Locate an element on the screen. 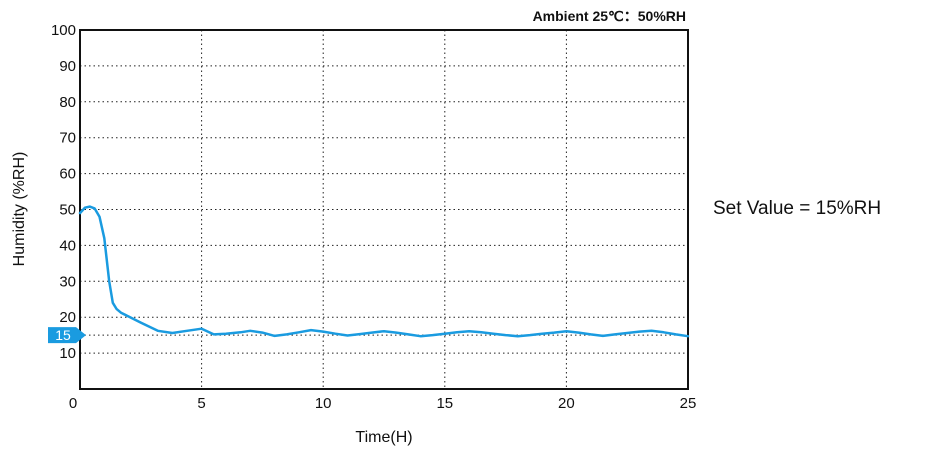 This screenshot has height=452, width=932. set-value-annotation: Set Value = 15%RH is located at coordinates (797, 208).